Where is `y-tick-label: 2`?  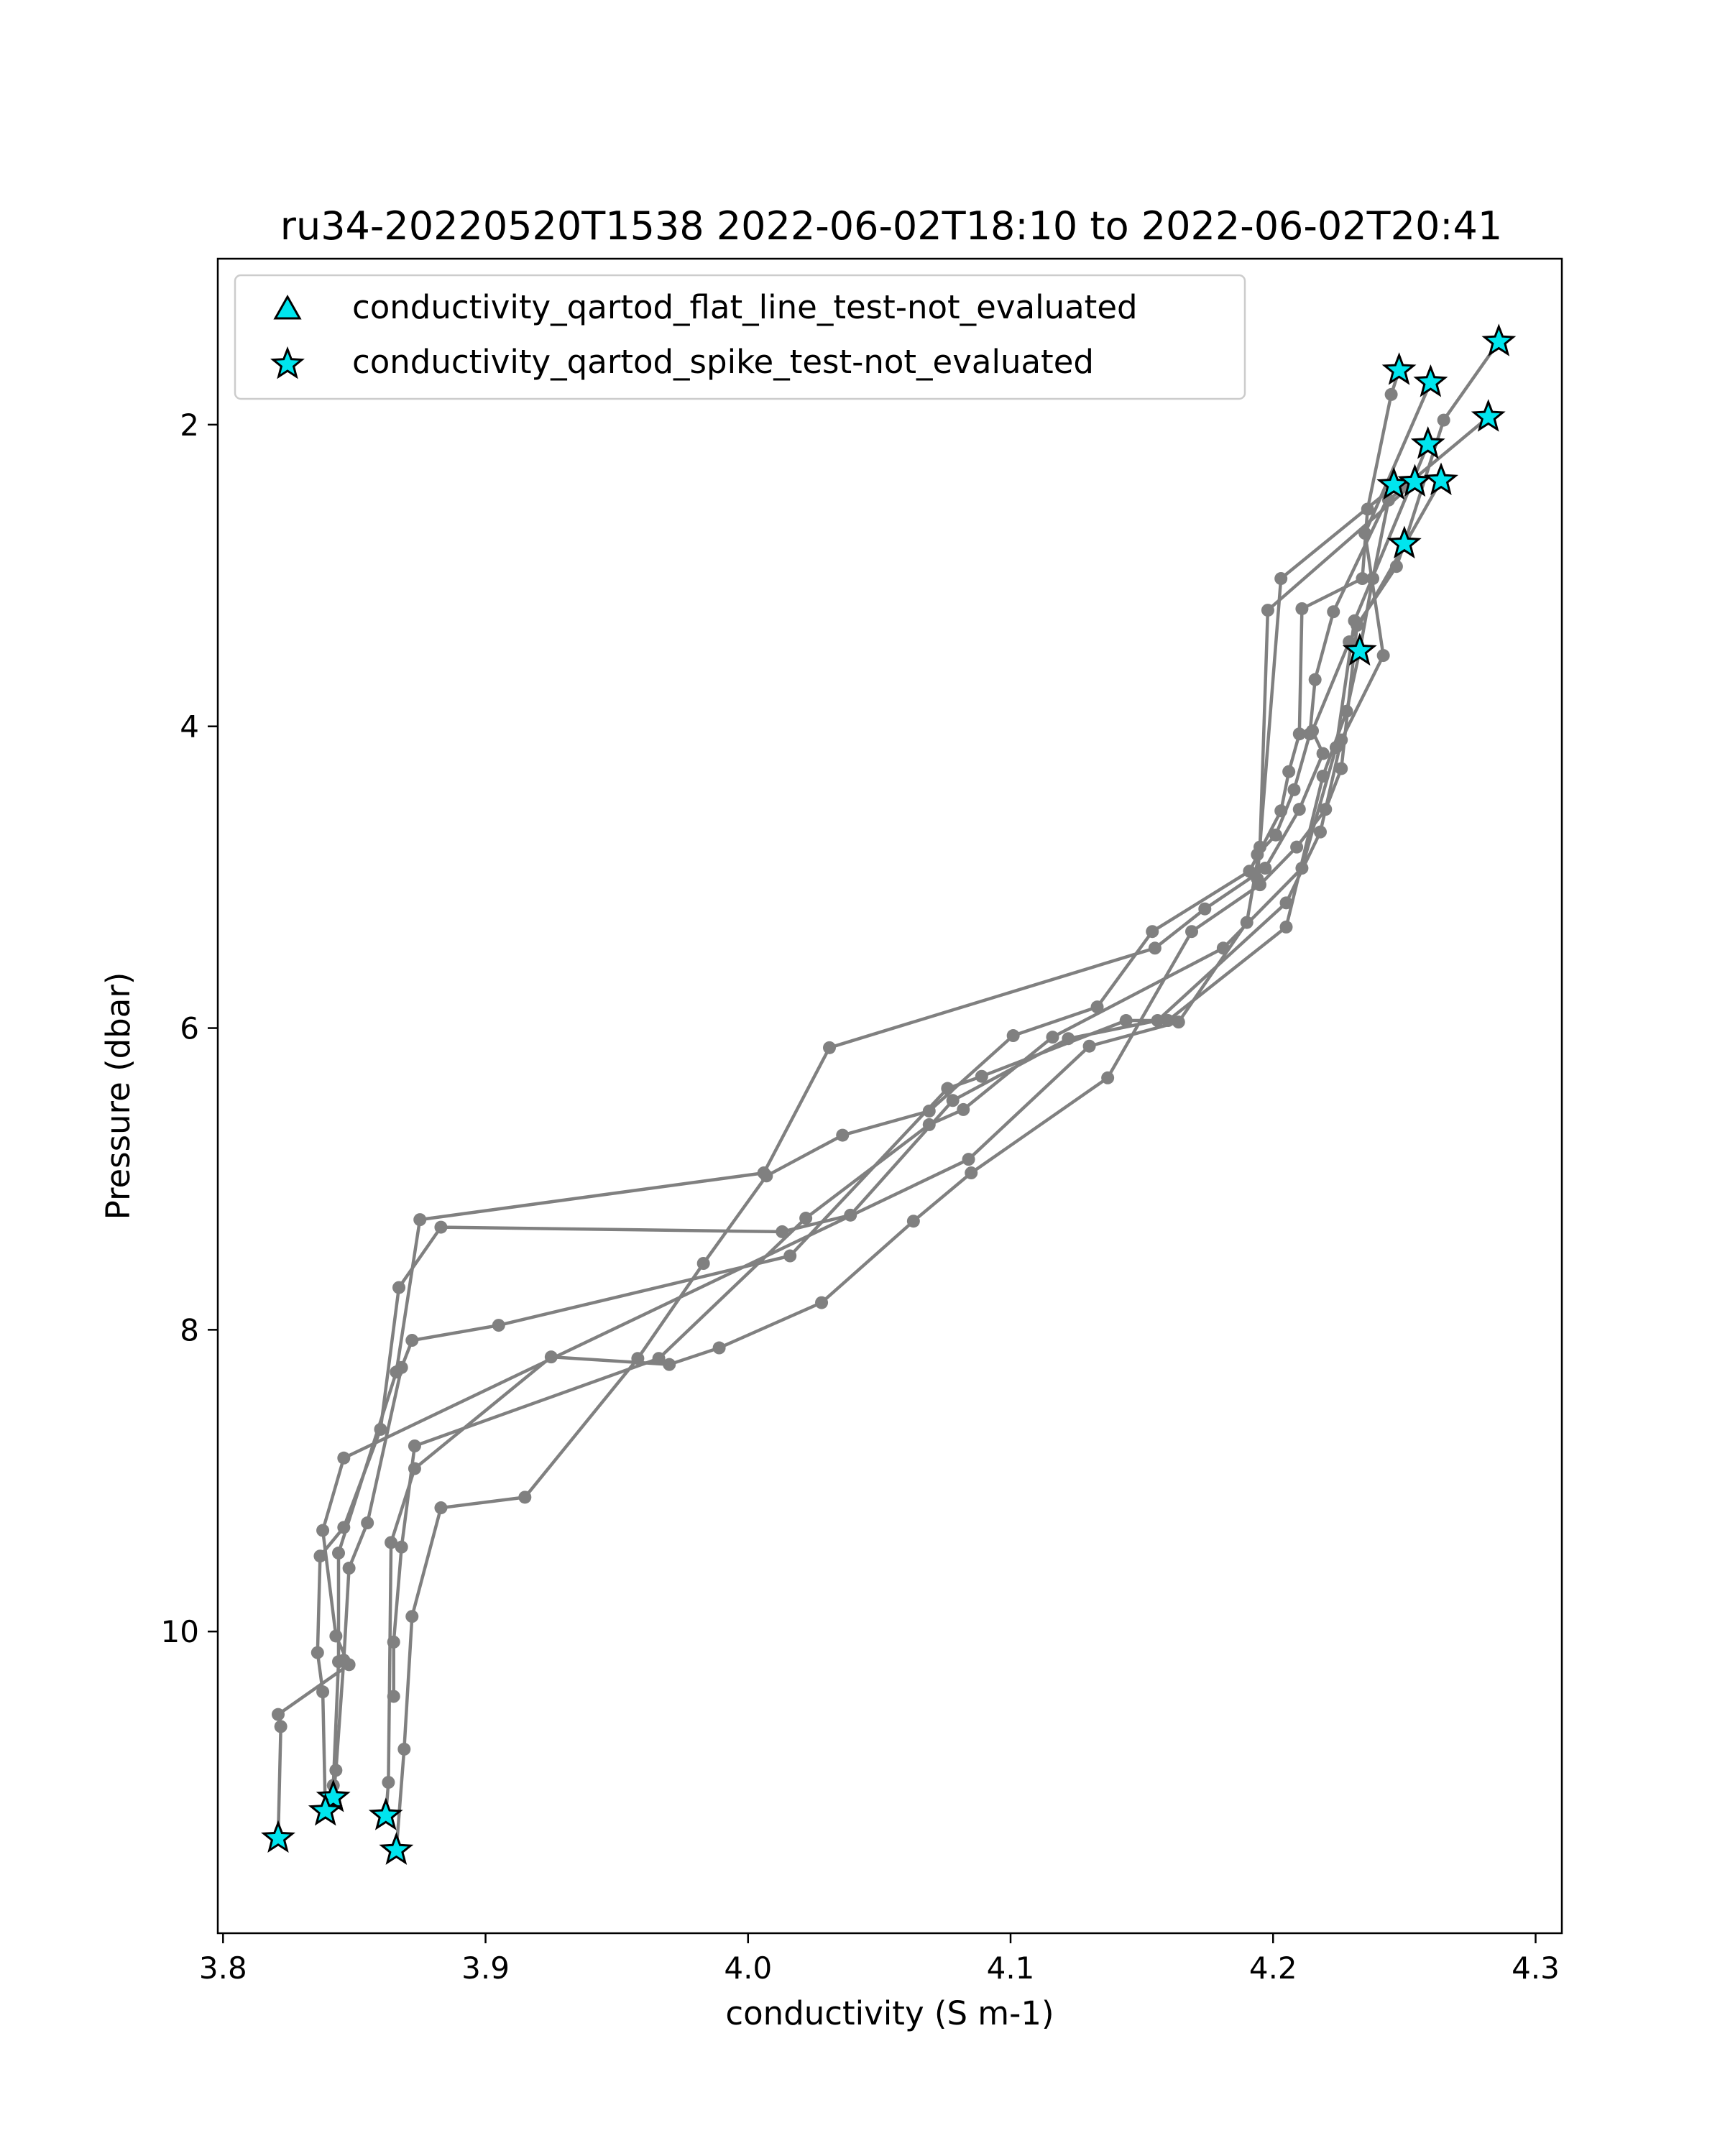 y-tick-label: 2 is located at coordinates (189, 425).